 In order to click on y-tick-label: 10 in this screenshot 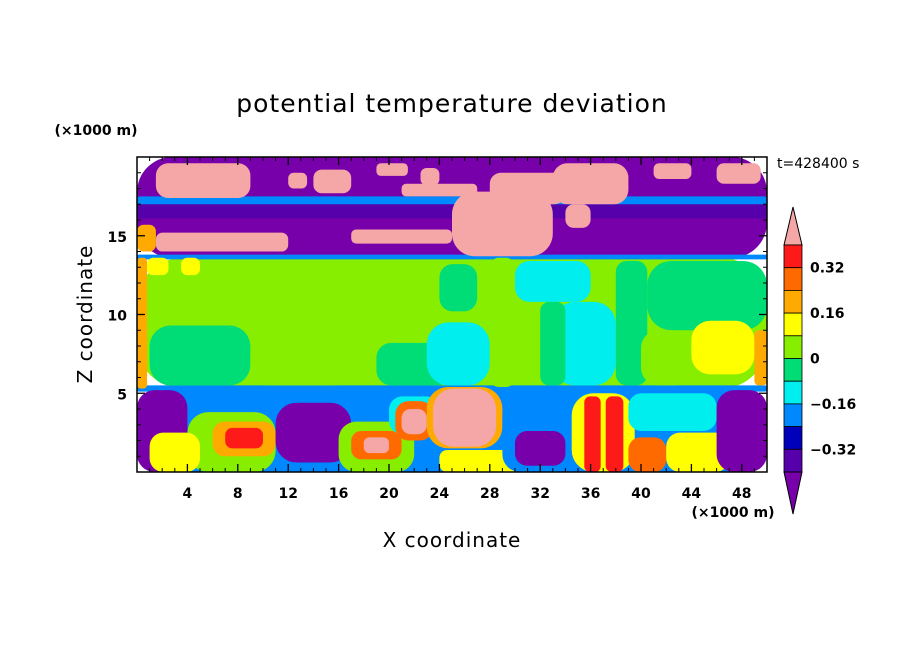, I will do `click(118, 317)`.